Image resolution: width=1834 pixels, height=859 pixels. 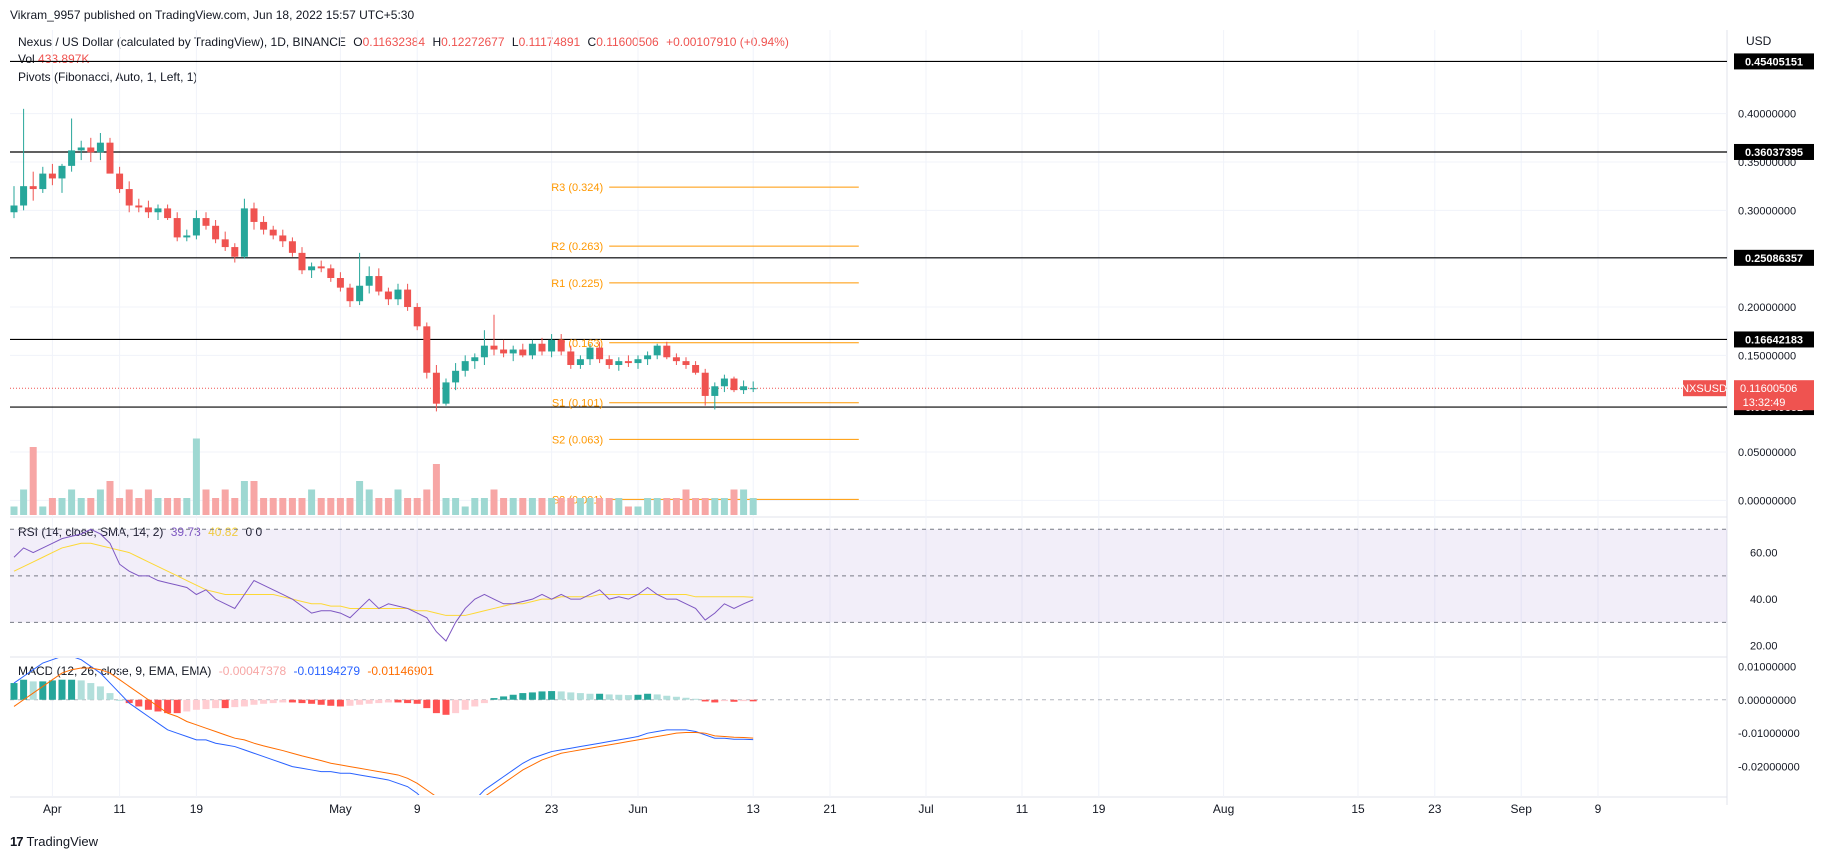 I want to click on rsi-ma-line, so click(x=383, y=579).